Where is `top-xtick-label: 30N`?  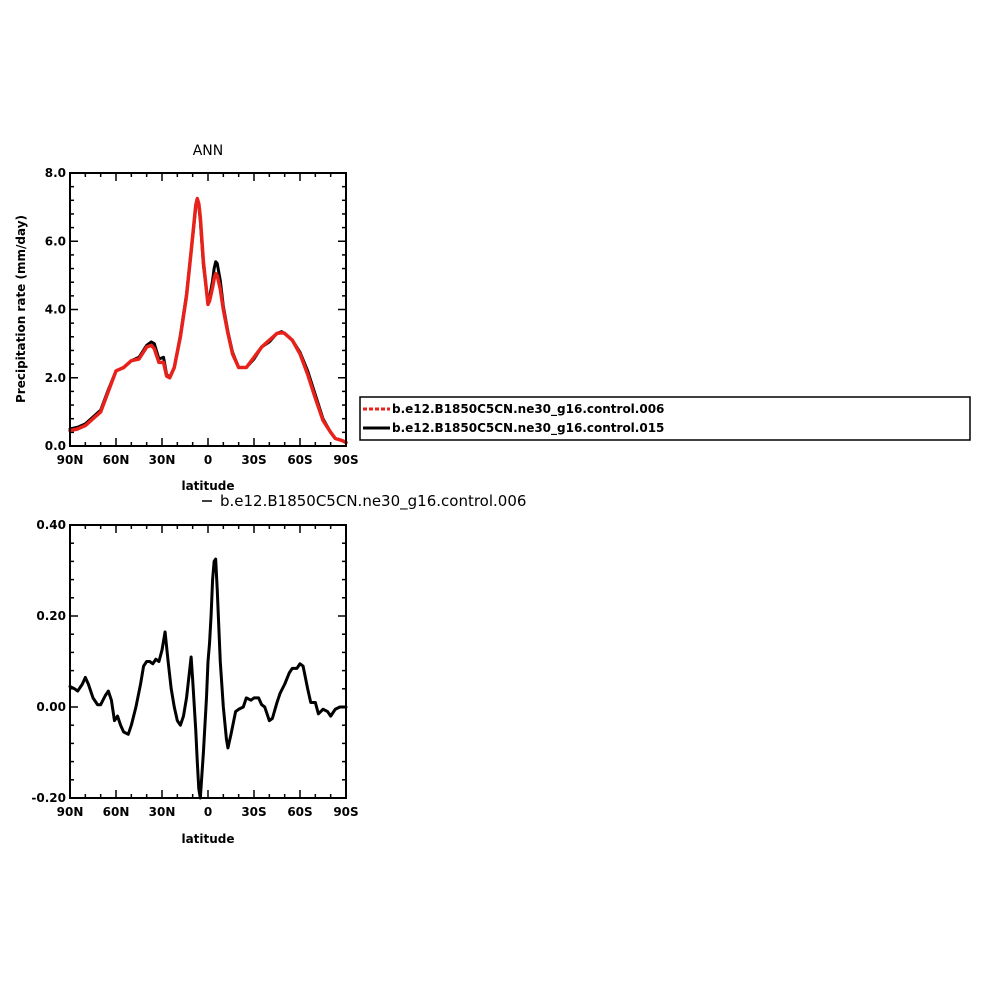 top-xtick-label: 30N is located at coordinates (162, 460).